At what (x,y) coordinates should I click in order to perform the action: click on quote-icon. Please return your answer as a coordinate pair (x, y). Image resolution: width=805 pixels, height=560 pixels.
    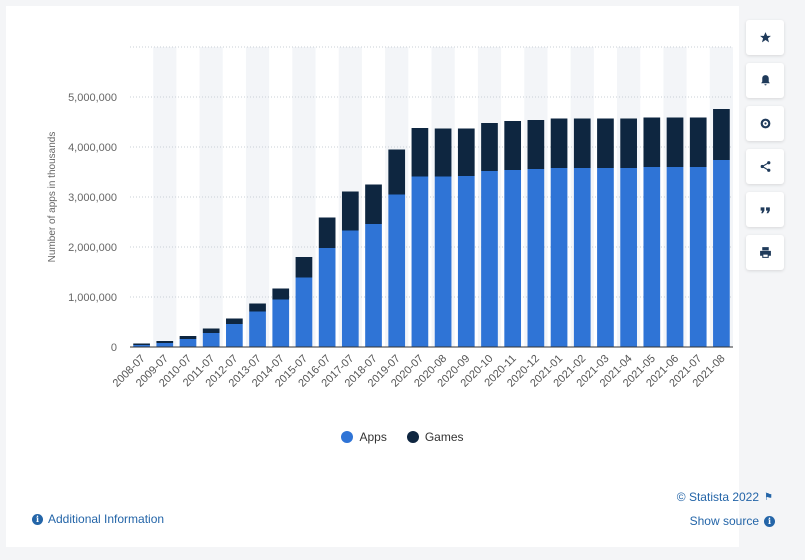
    Looking at the image, I should click on (765, 210).